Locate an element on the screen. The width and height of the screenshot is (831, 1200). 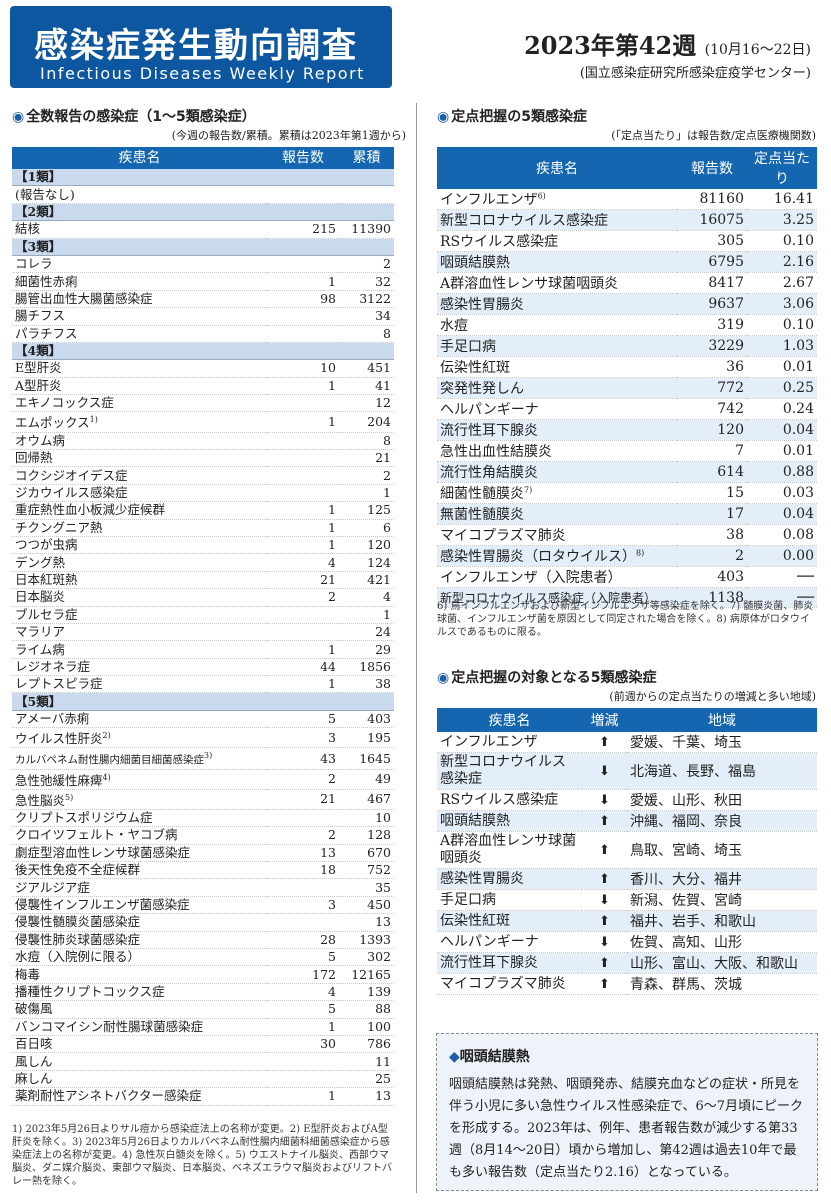
disease-name: 侵襲性髄膜炎菌感染症 is located at coordinates (139, 922).